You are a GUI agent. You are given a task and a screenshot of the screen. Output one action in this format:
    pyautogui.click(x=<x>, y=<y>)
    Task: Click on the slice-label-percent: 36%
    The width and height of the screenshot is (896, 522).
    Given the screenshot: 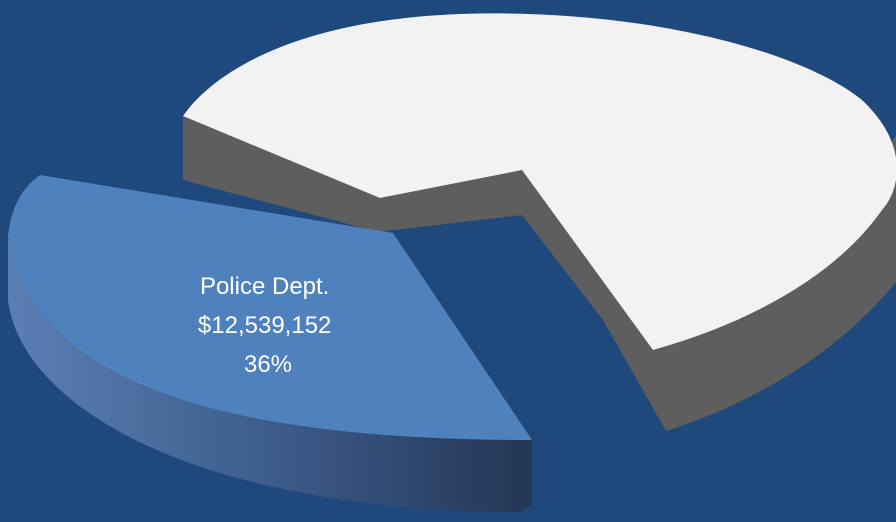 What is the action you would take?
    pyautogui.click(x=268, y=364)
    